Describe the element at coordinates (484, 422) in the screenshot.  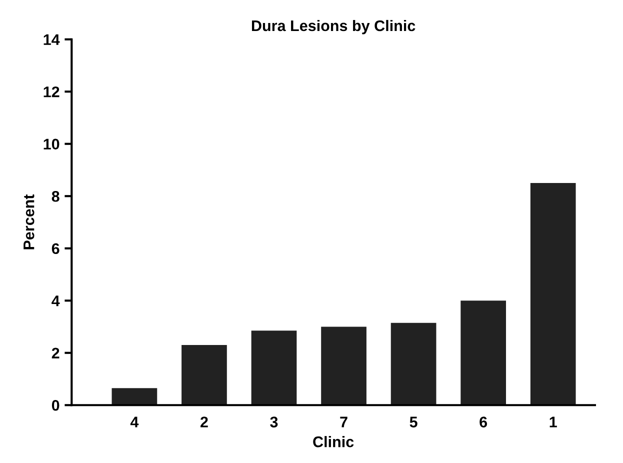
I see `x-tick-label: 6` at that location.